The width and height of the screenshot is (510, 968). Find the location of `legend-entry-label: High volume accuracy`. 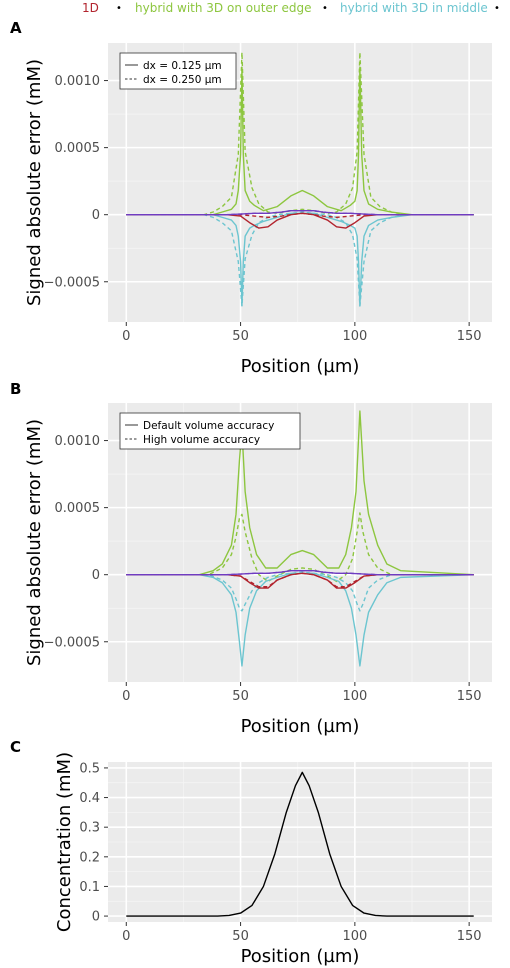

legend-entry-label: High volume accuracy is located at coordinates (201, 440).